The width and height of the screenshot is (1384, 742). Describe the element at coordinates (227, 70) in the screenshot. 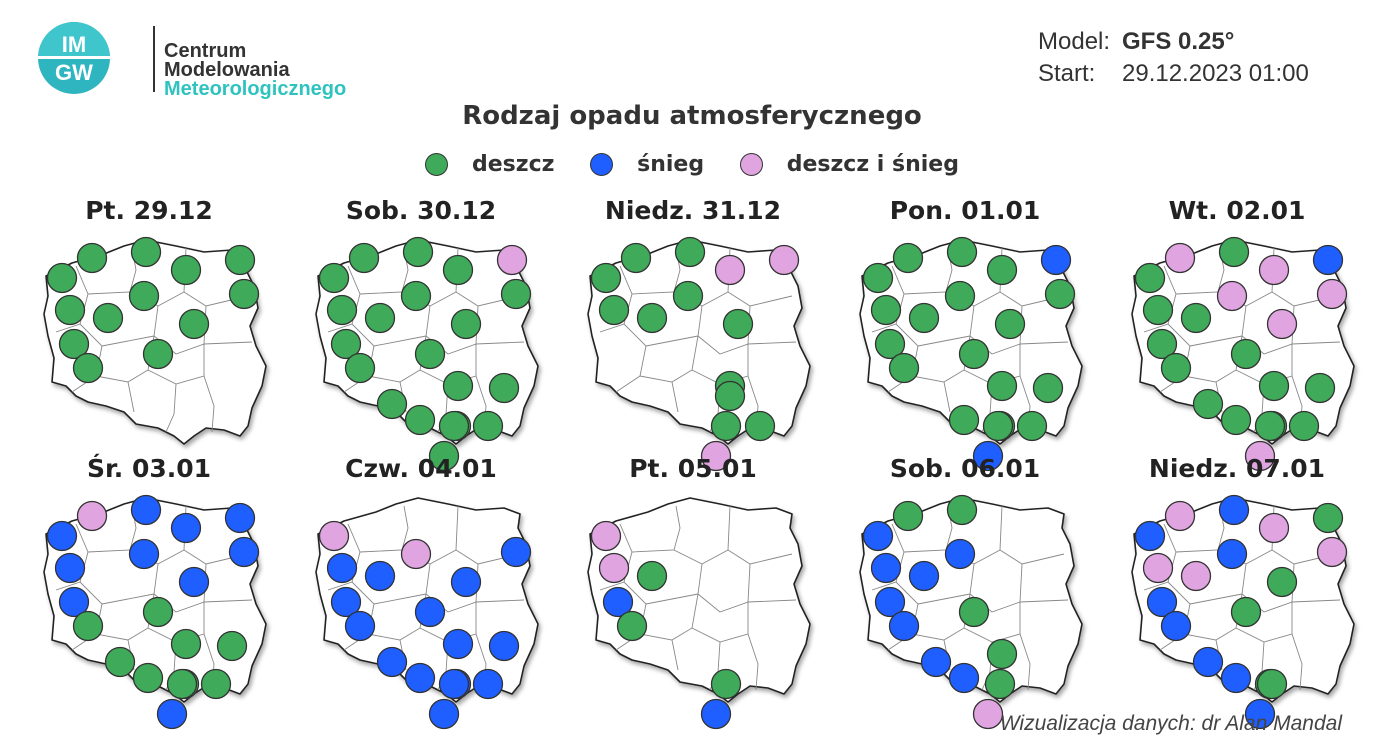

I see `logo-line-2: Modelowania` at that location.